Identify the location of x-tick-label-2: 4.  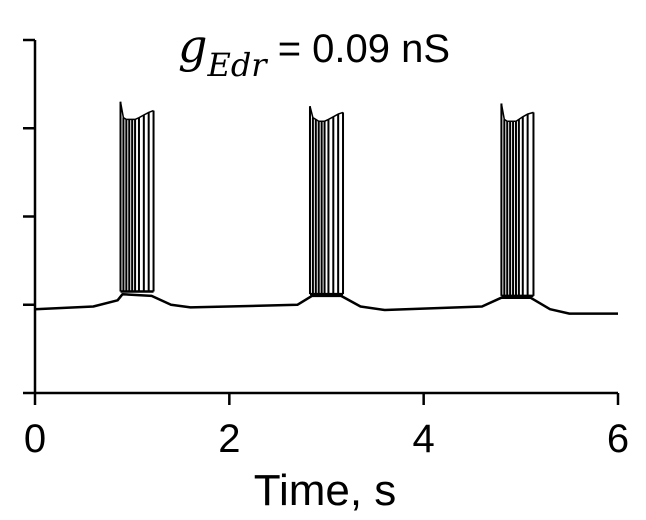
(424, 439).